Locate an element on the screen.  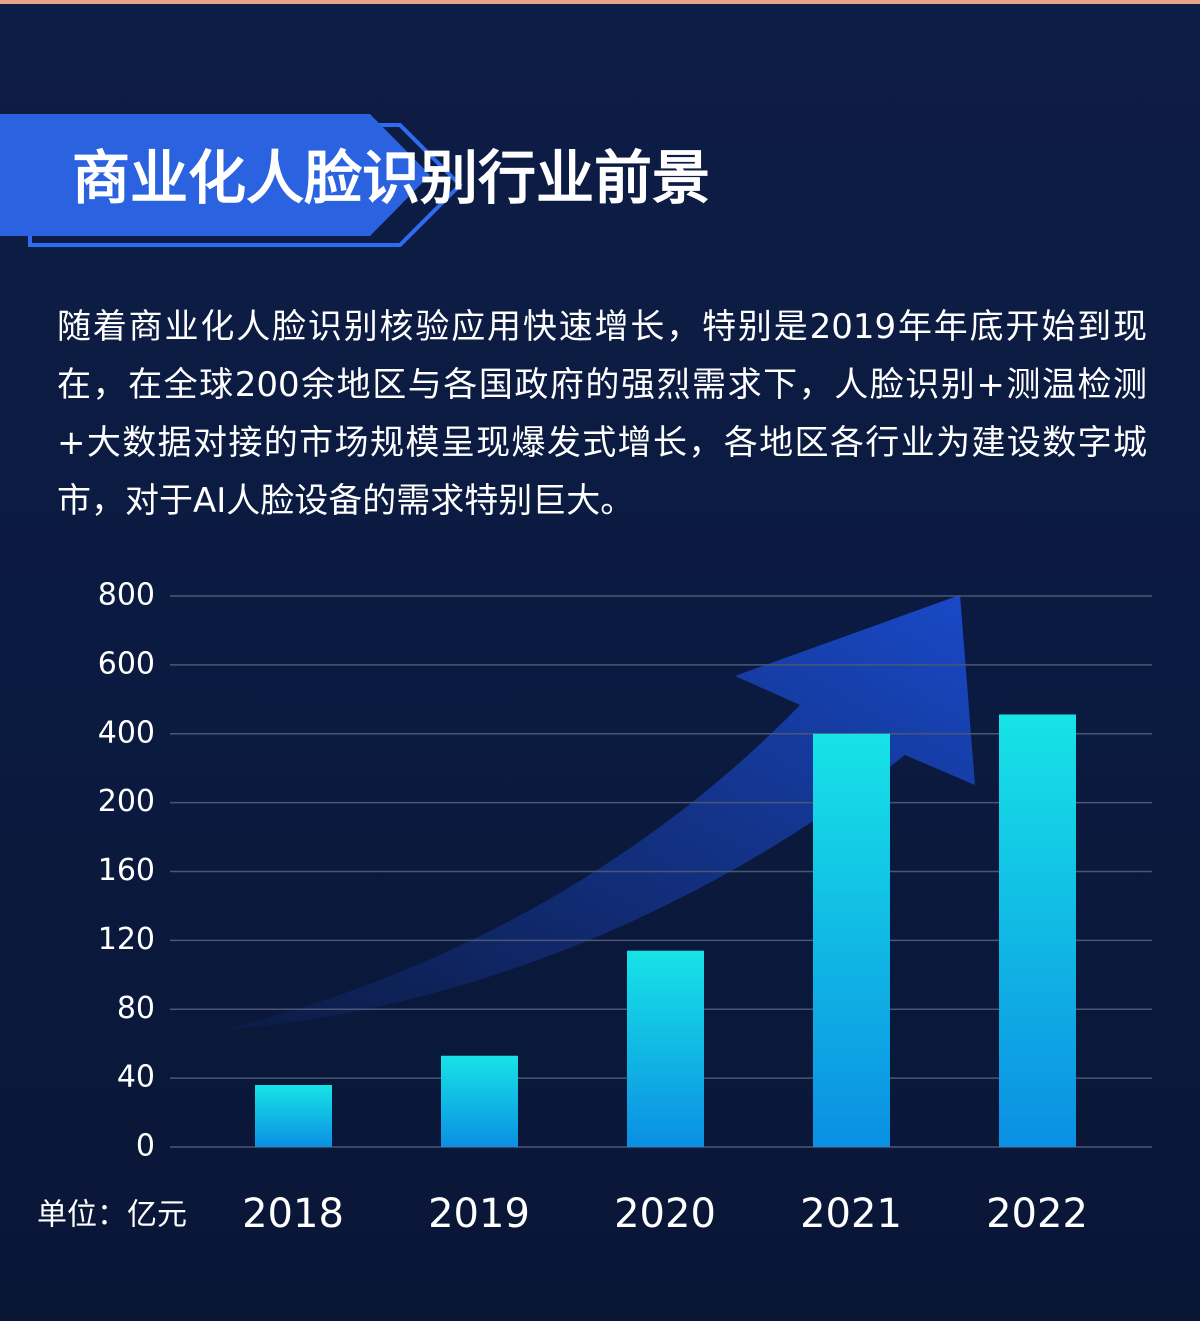
y-tick-label: 80 is located at coordinates (136, 1008).